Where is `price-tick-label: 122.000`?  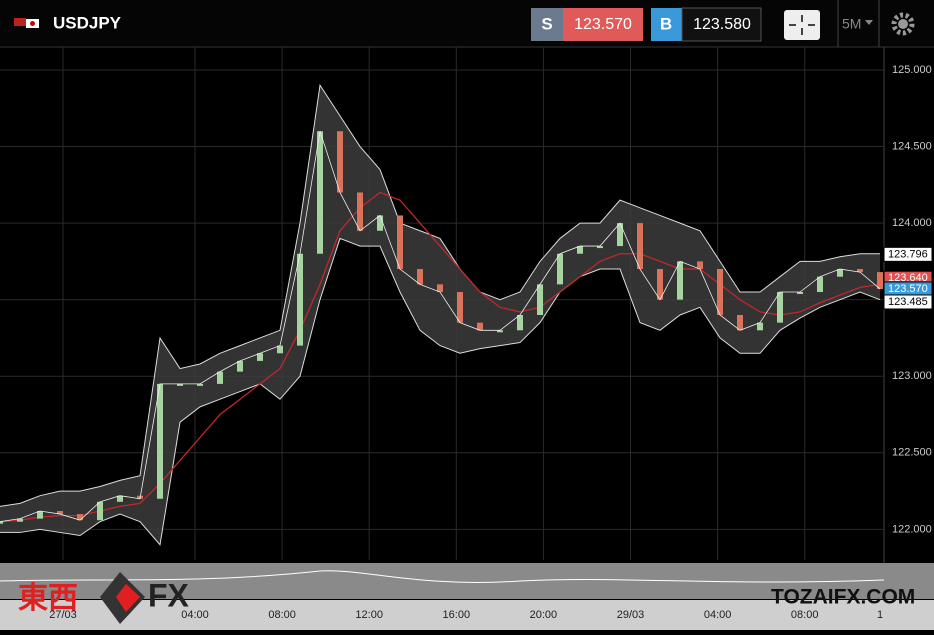
price-tick-label: 122.000 is located at coordinates (912, 529).